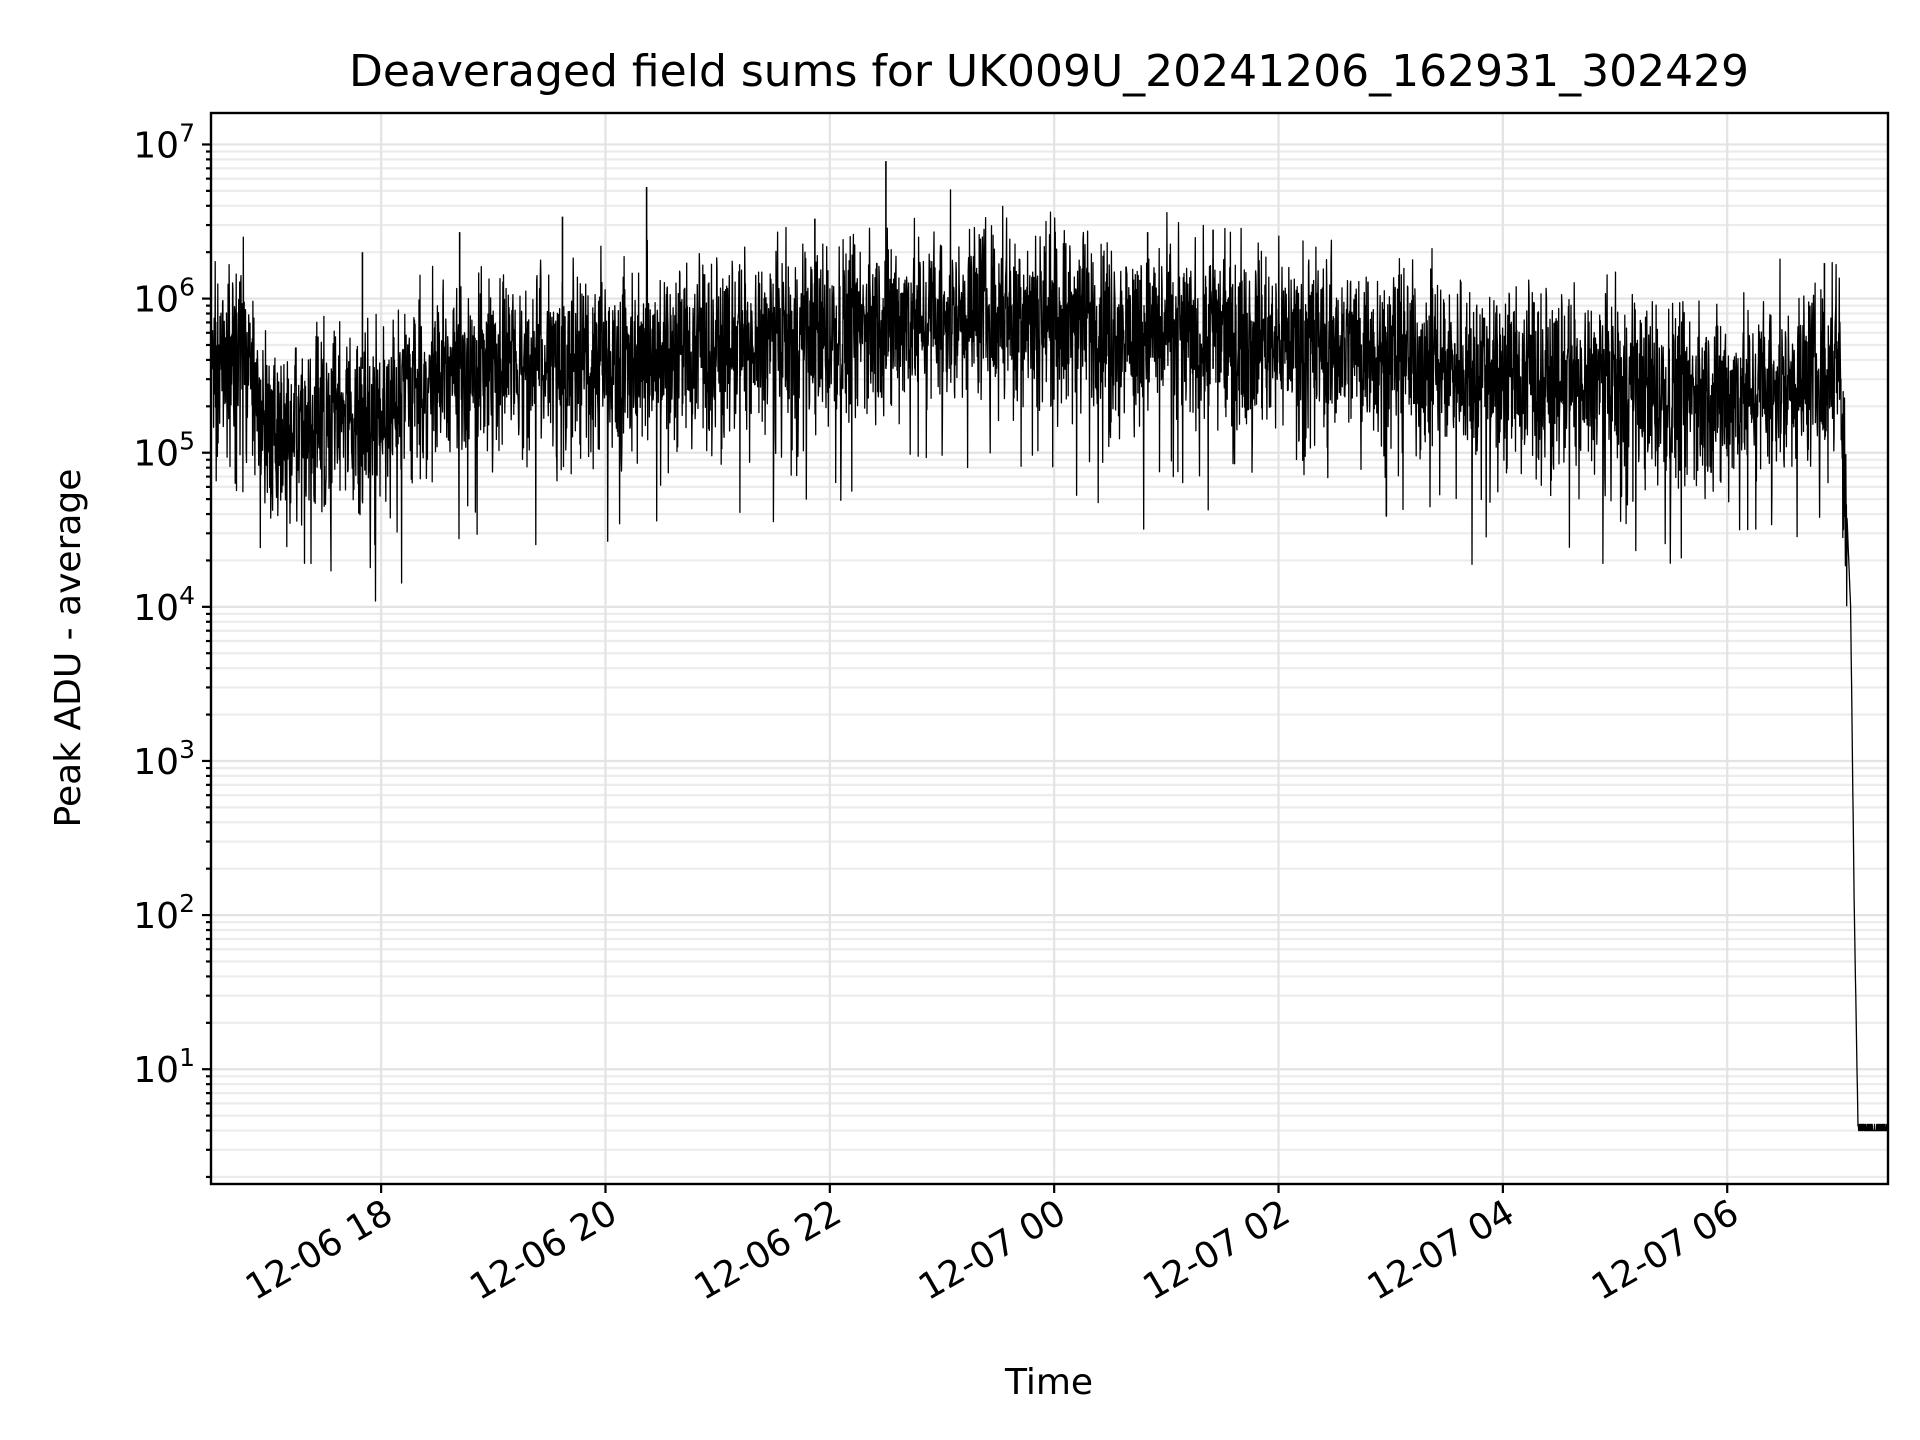 The height and width of the screenshot is (1440, 1920). What do you see at coordinates (1048, 1382) in the screenshot?
I see `x-axis-label: Time` at bounding box center [1048, 1382].